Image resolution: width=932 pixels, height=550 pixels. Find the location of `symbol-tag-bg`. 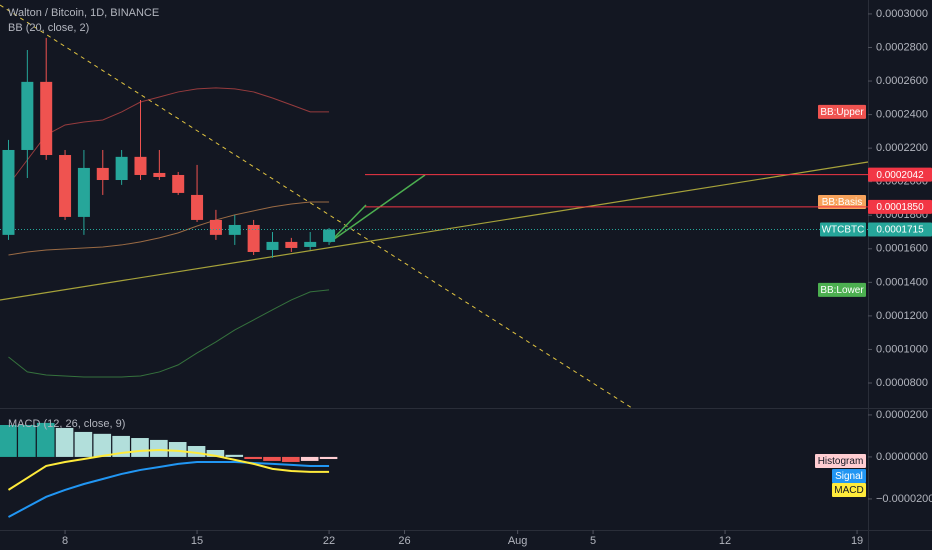

symbol-tag-bg is located at coordinates (843, 229).